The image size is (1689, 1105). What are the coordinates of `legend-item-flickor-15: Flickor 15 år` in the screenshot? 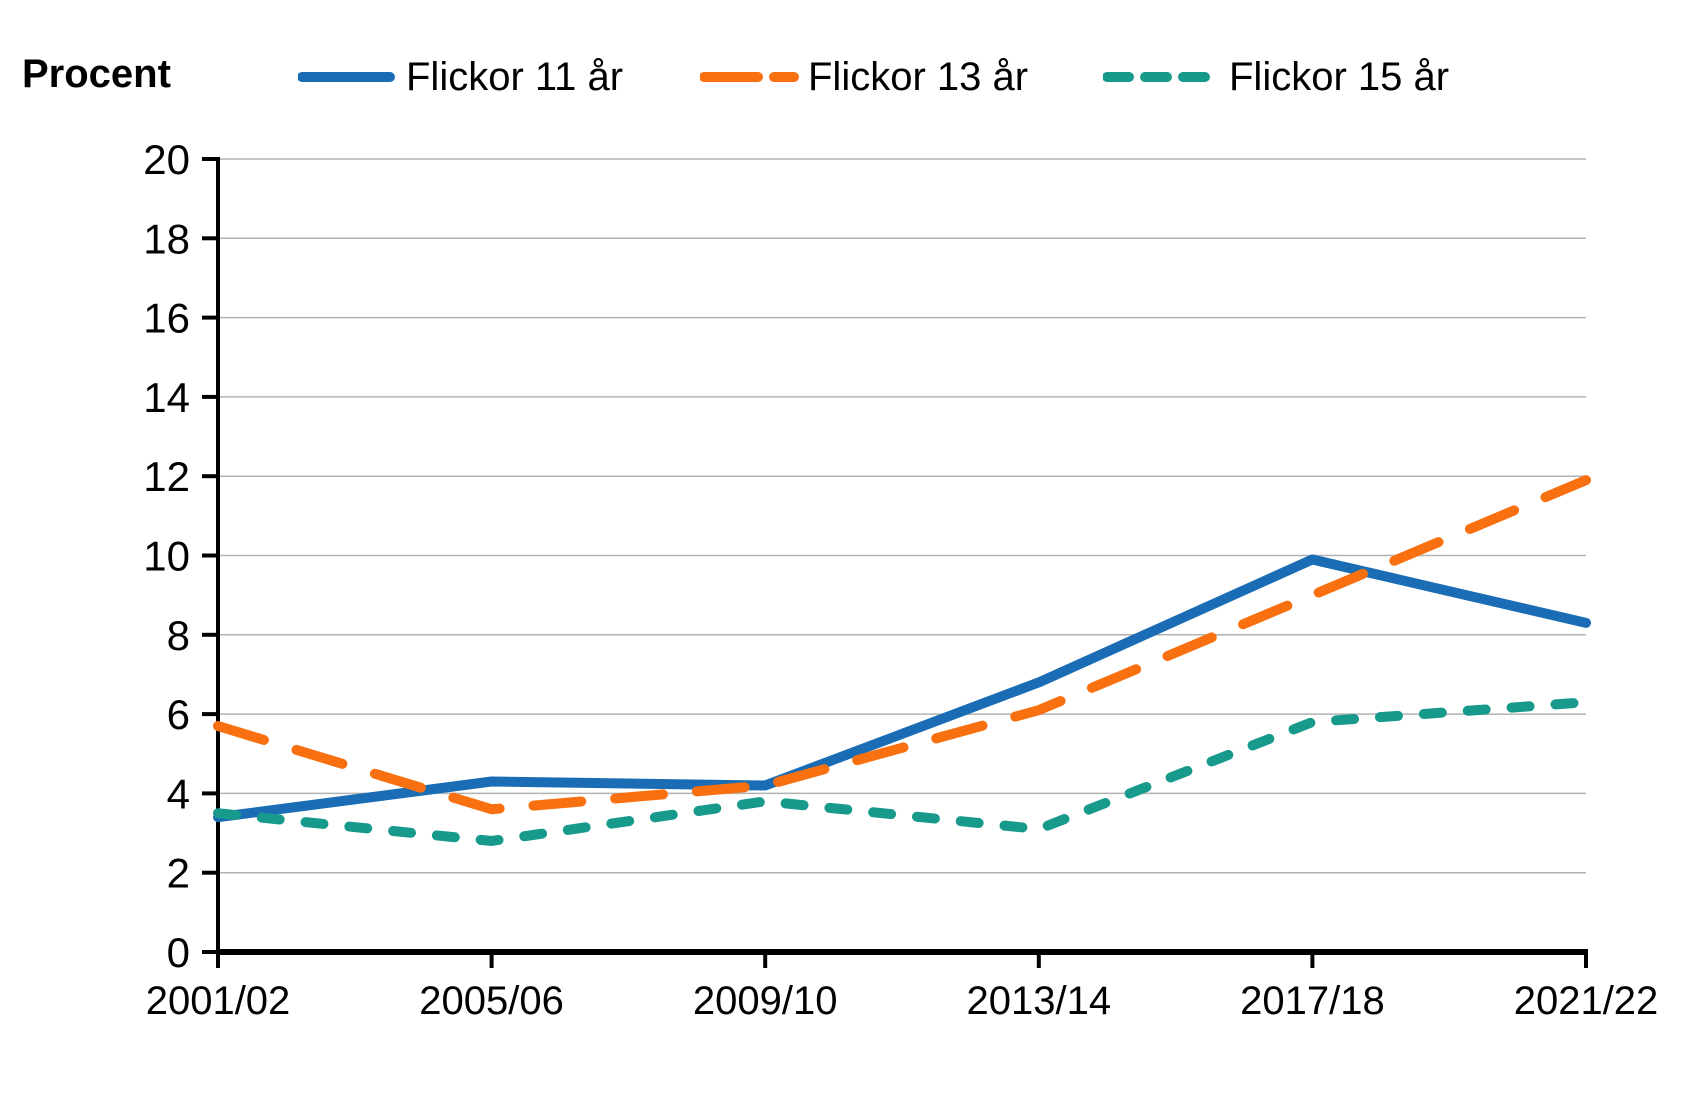 It's located at (1276, 77).